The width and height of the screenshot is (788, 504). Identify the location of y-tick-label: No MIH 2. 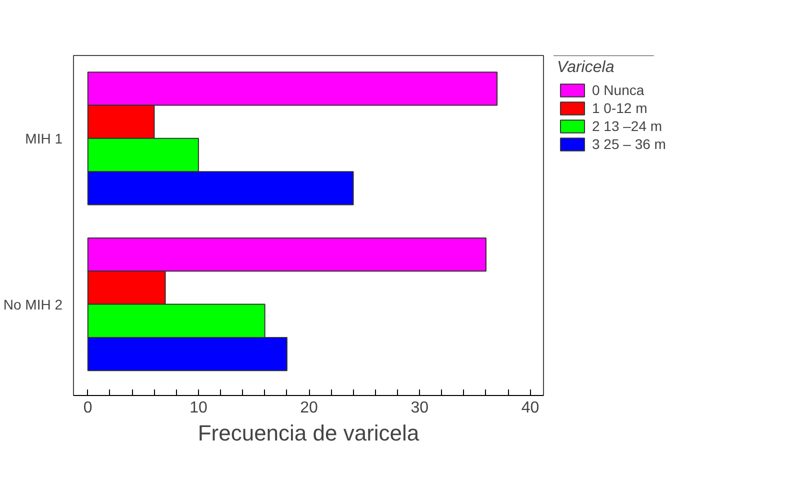
(33, 304).